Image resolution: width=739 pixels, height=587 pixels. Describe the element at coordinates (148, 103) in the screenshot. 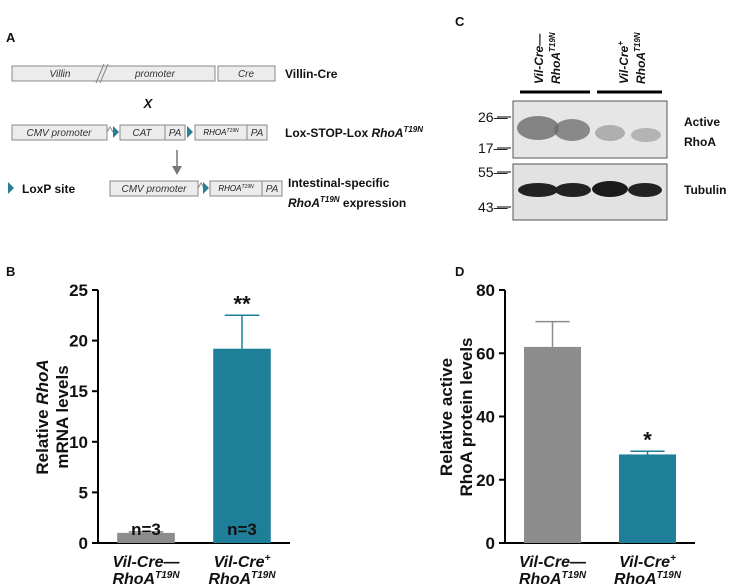

I see `cross-symbol: X` at that location.